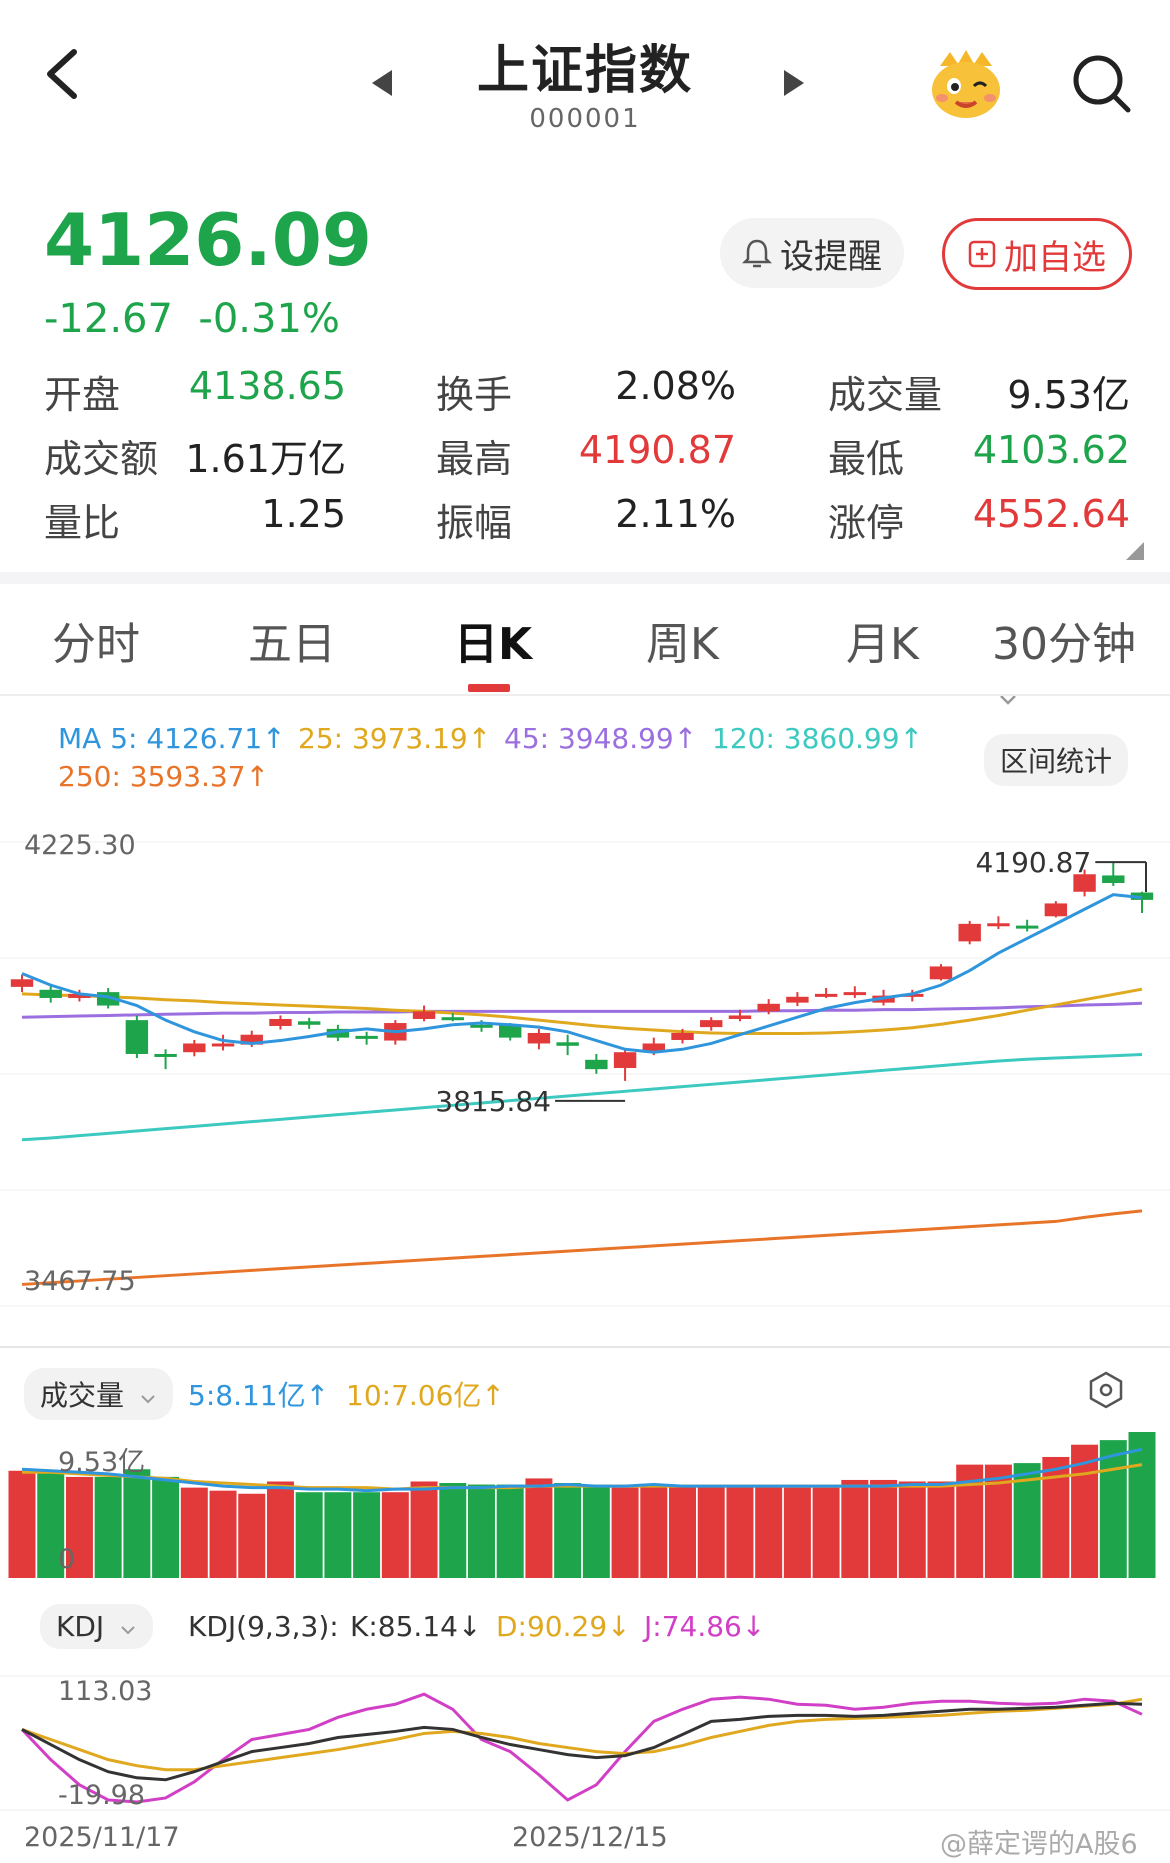  What do you see at coordinates (585, 1347) in the screenshot?
I see `volume-divider` at bounding box center [585, 1347].